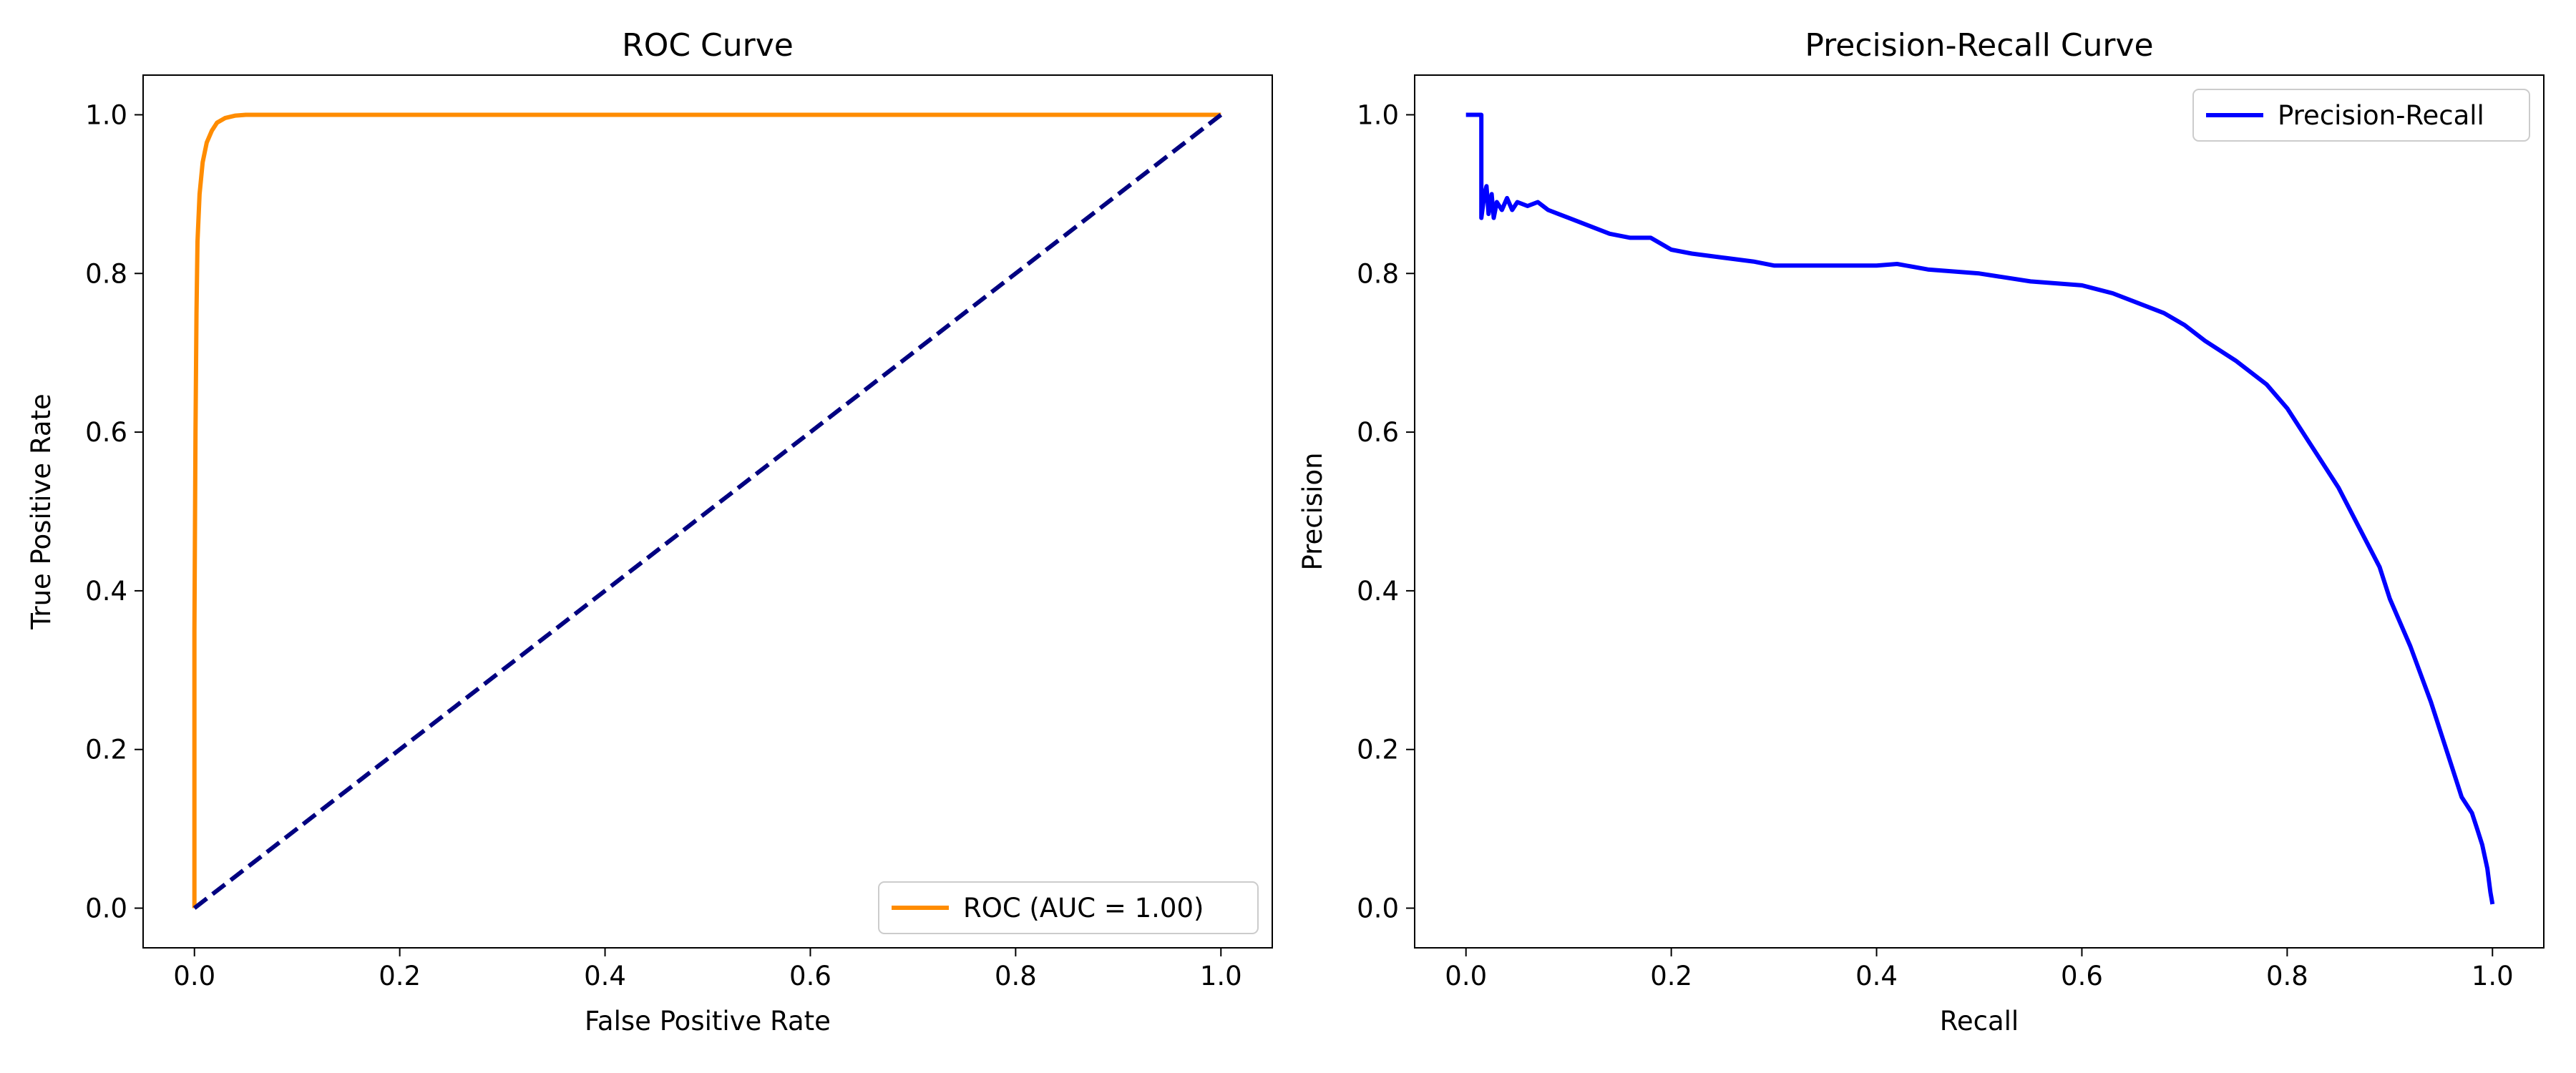 The image size is (2576, 1073). What do you see at coordinates (2082, 976) in the screenshot?
I see `pr-x-tick-label: 0.6` at bounding box center [2082, 976].